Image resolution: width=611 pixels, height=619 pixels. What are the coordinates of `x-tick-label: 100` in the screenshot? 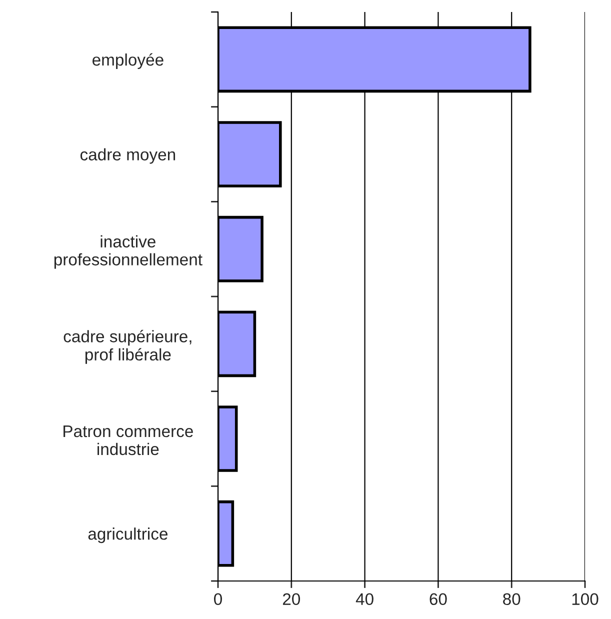 It's located at (585, 599).